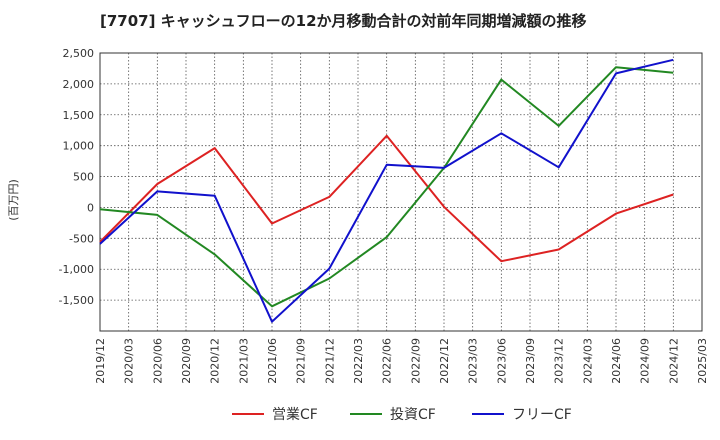  What do you see at coordinates (645, 361) in the screenshot?
I see `x-tick-label: 2024/09` at bounding box center [645, 361].